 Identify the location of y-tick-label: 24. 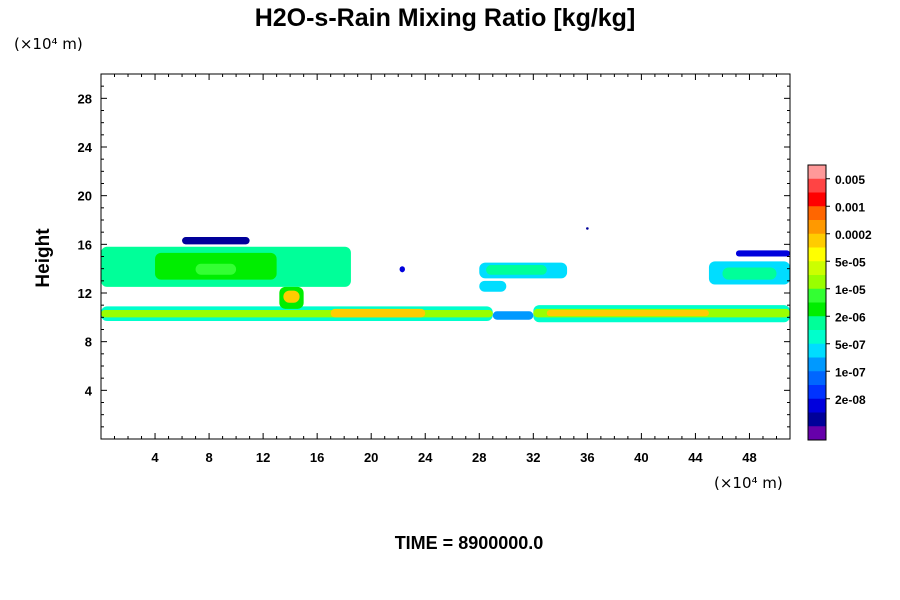
(85, 147).